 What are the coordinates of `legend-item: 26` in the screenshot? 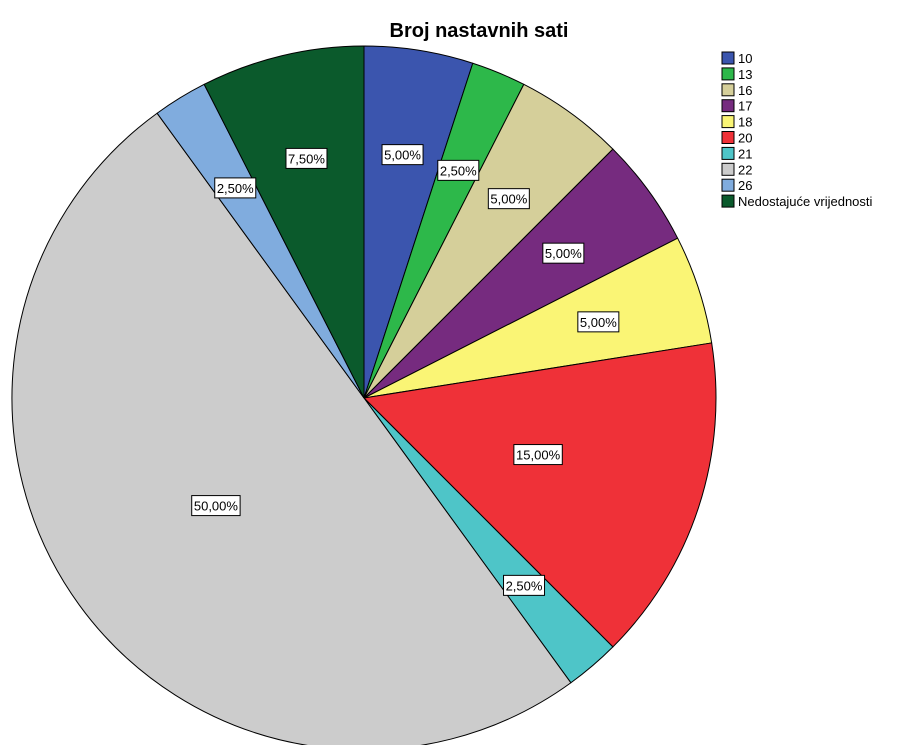 It's located at (736, 185).